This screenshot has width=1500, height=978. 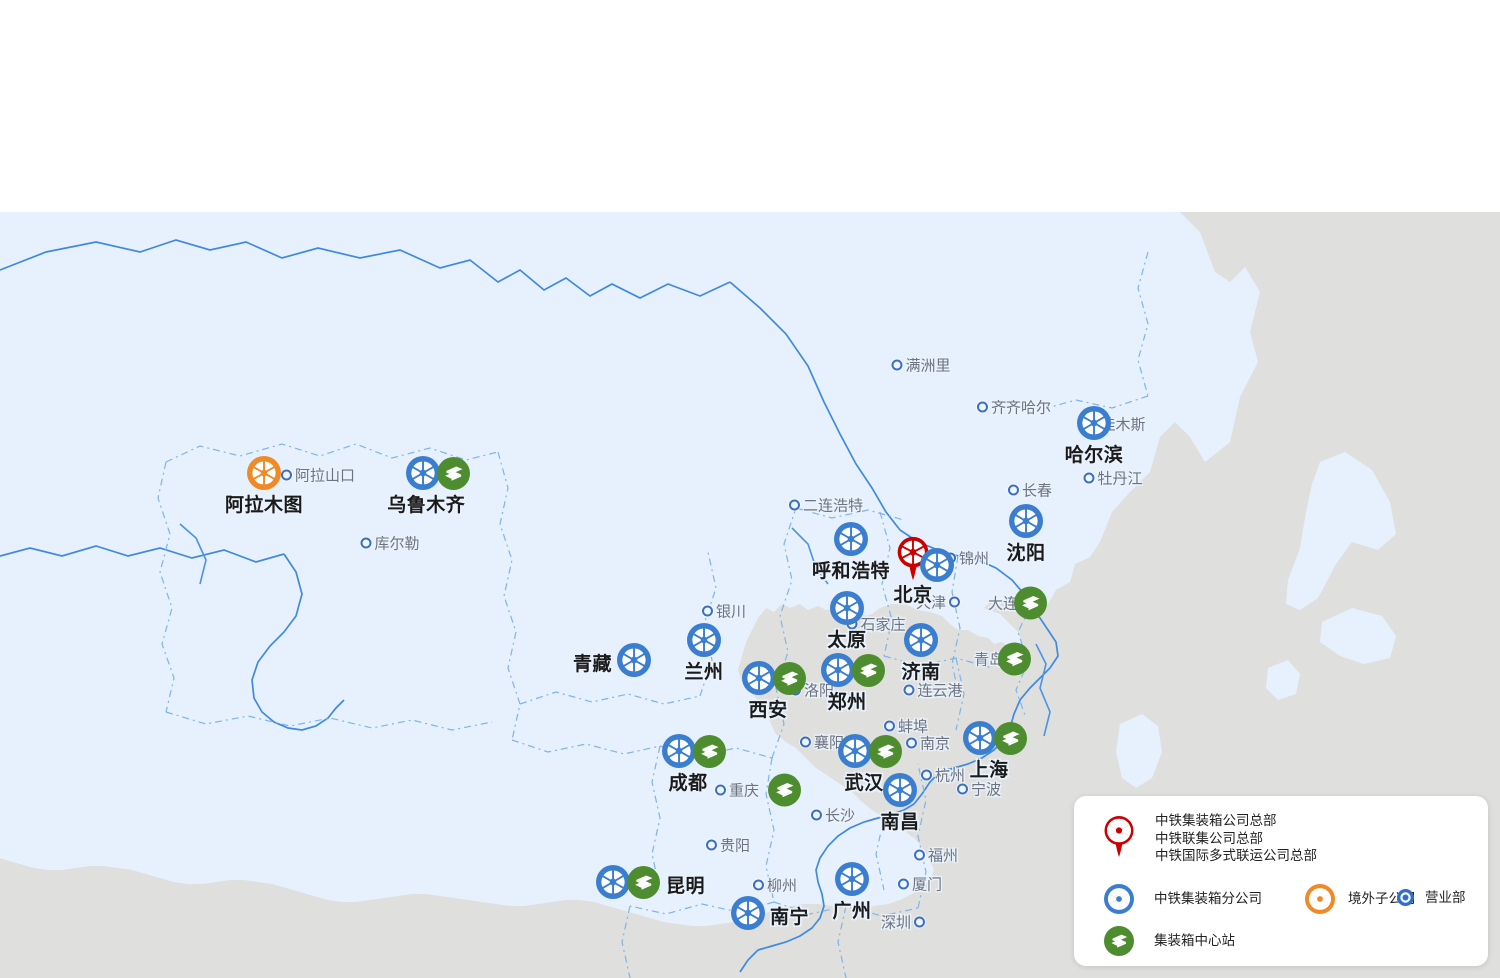 I want to click on city-marker-阿拉木图, so click(x=264, y=473).